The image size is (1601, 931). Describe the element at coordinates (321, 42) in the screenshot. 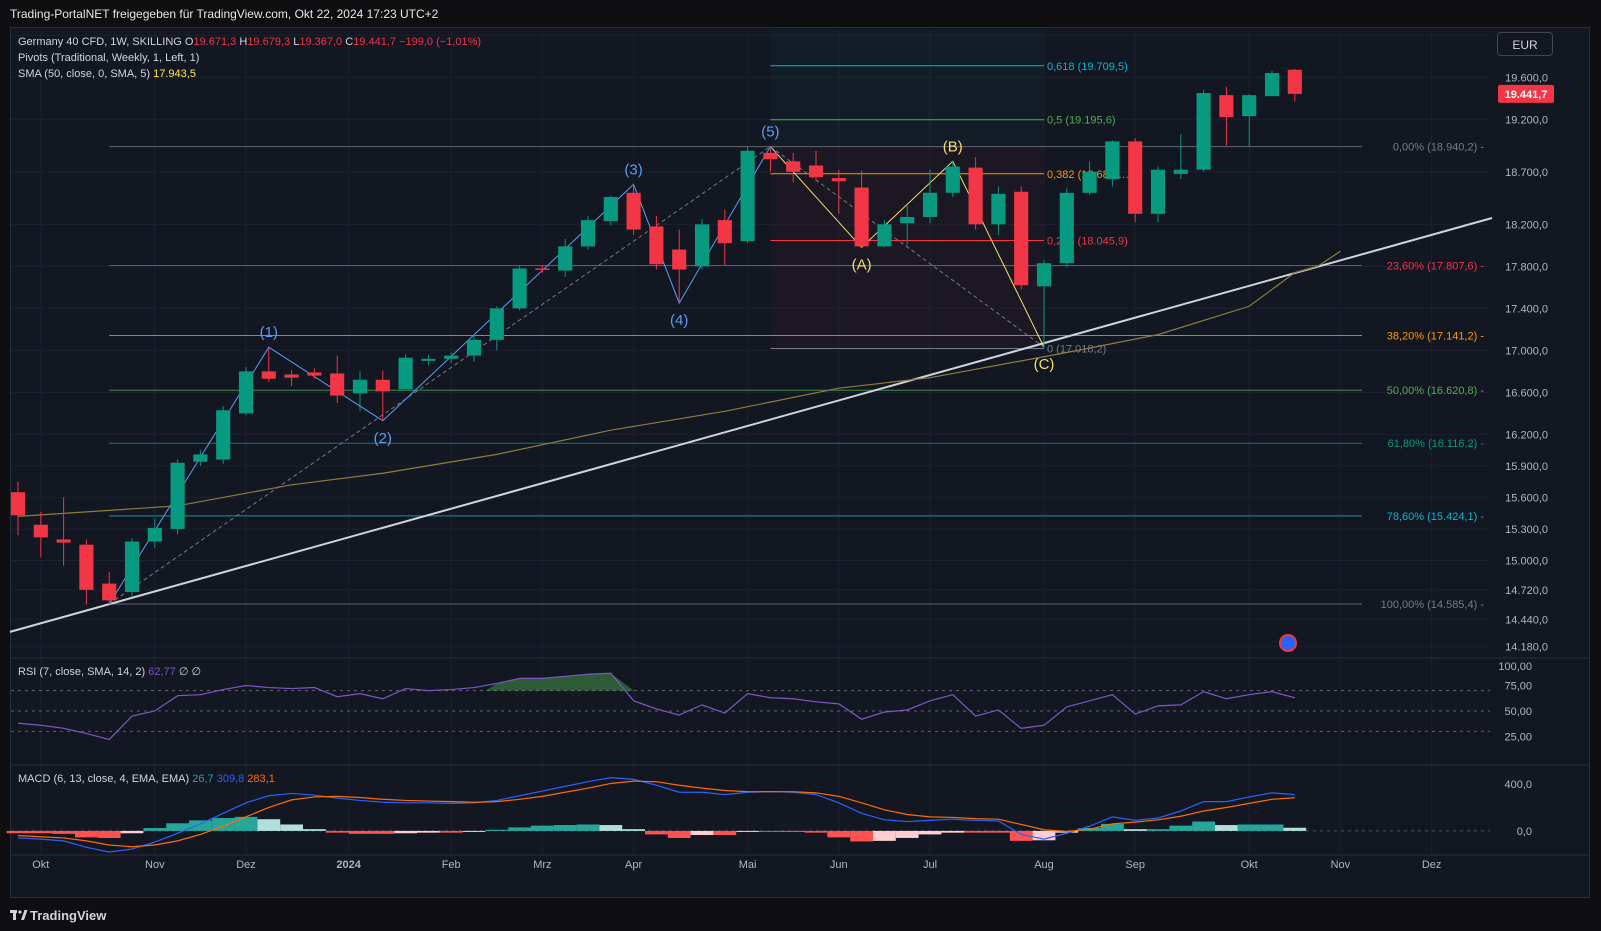

I see `low-value: 19.367,0` at that location.